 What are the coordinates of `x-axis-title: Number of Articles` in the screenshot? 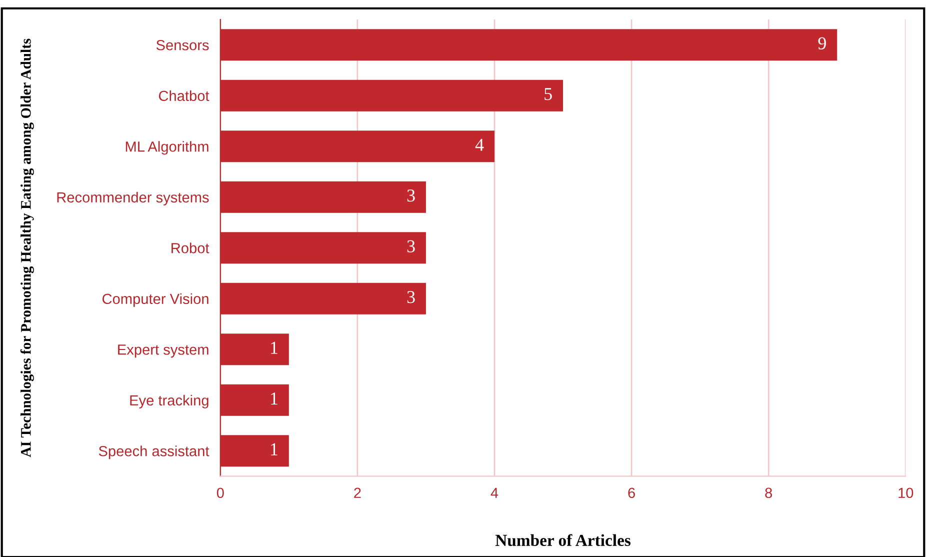 It's located at (562, 540).